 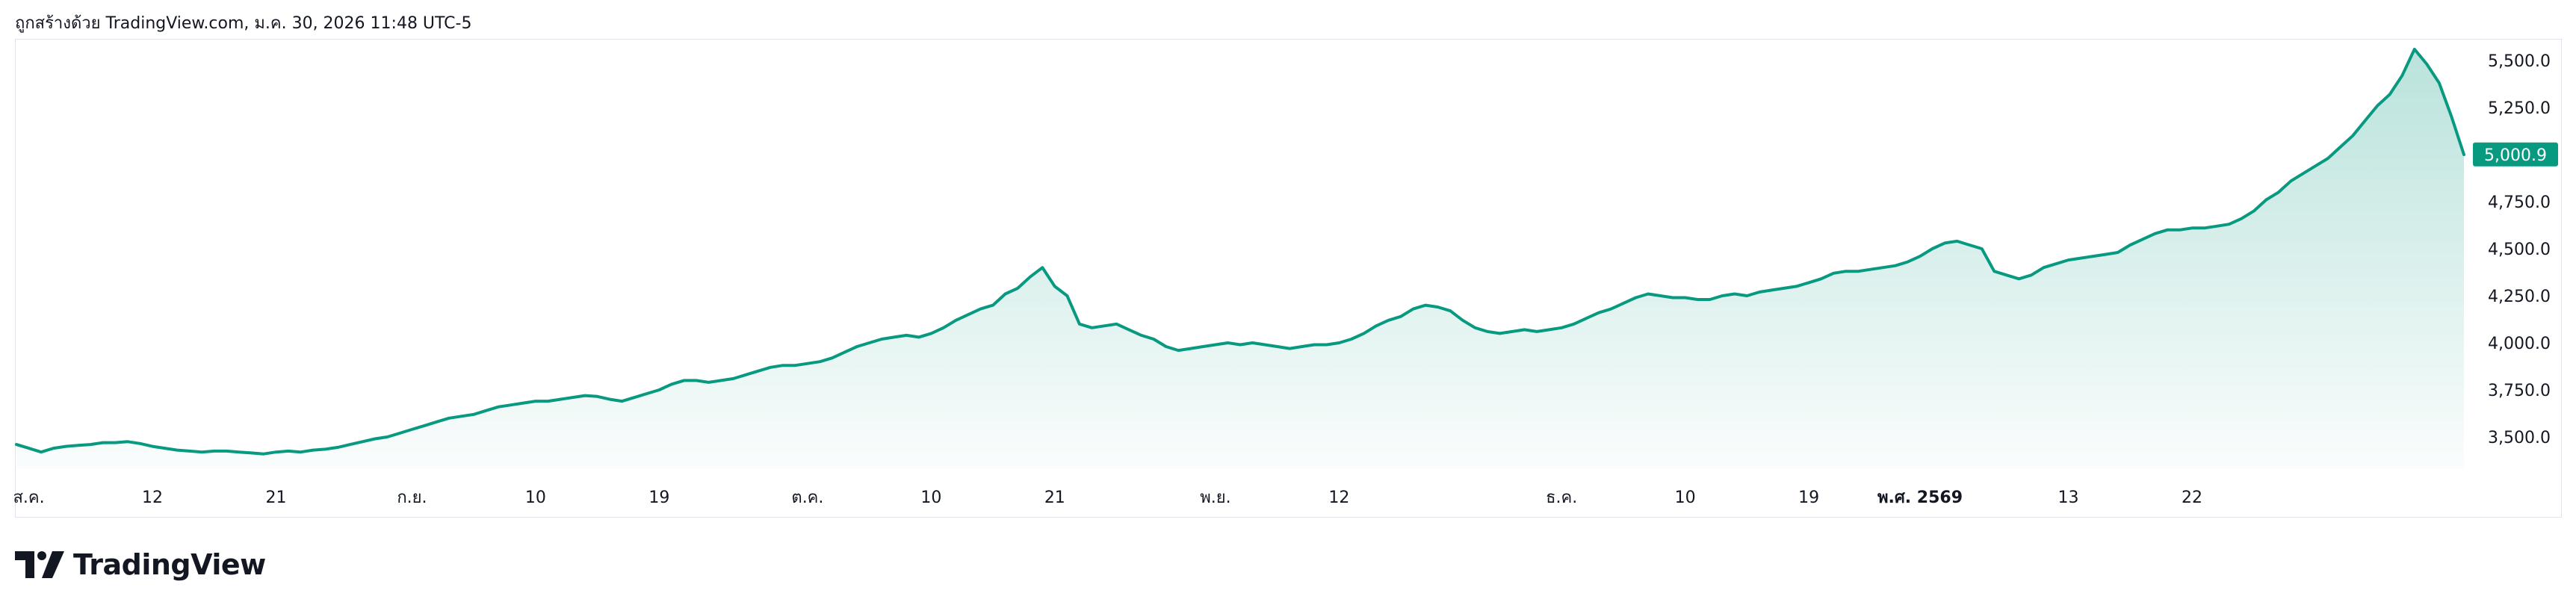 I want to click on x-tick-label: ก.ย., so click(x=412, y=497).